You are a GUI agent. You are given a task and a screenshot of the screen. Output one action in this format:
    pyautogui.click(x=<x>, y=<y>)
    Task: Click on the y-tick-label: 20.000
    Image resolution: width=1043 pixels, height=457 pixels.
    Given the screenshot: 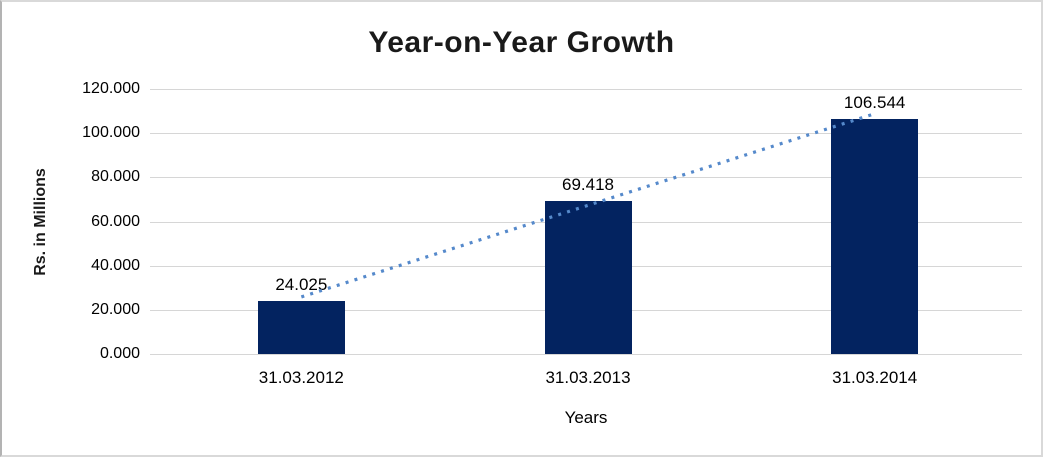 What is the action you would take?
    pyautogui.click(x=115, y=309)
    